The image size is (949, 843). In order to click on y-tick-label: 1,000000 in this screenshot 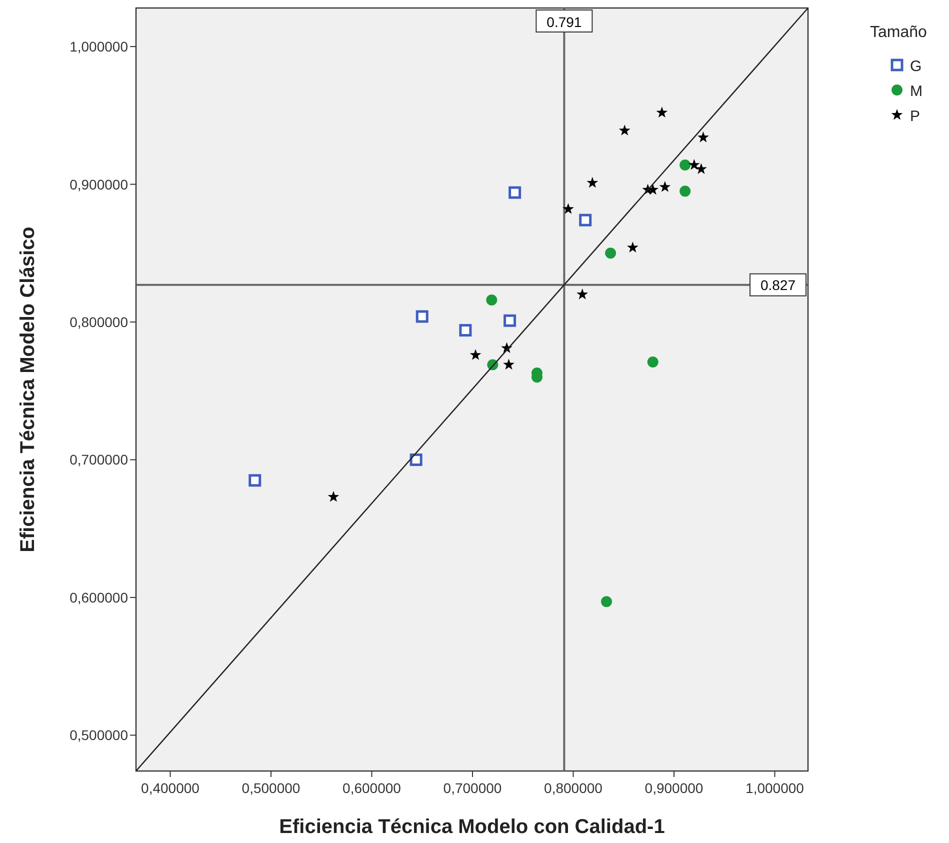, I will do `click(99, 46)`.